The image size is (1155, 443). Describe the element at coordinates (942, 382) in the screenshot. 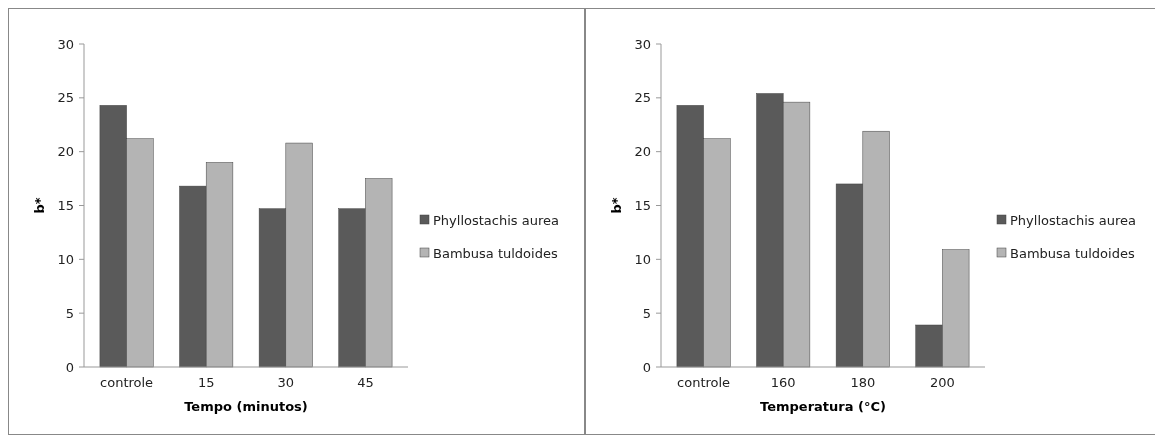

I see `x-tick-label: 200` at that location.